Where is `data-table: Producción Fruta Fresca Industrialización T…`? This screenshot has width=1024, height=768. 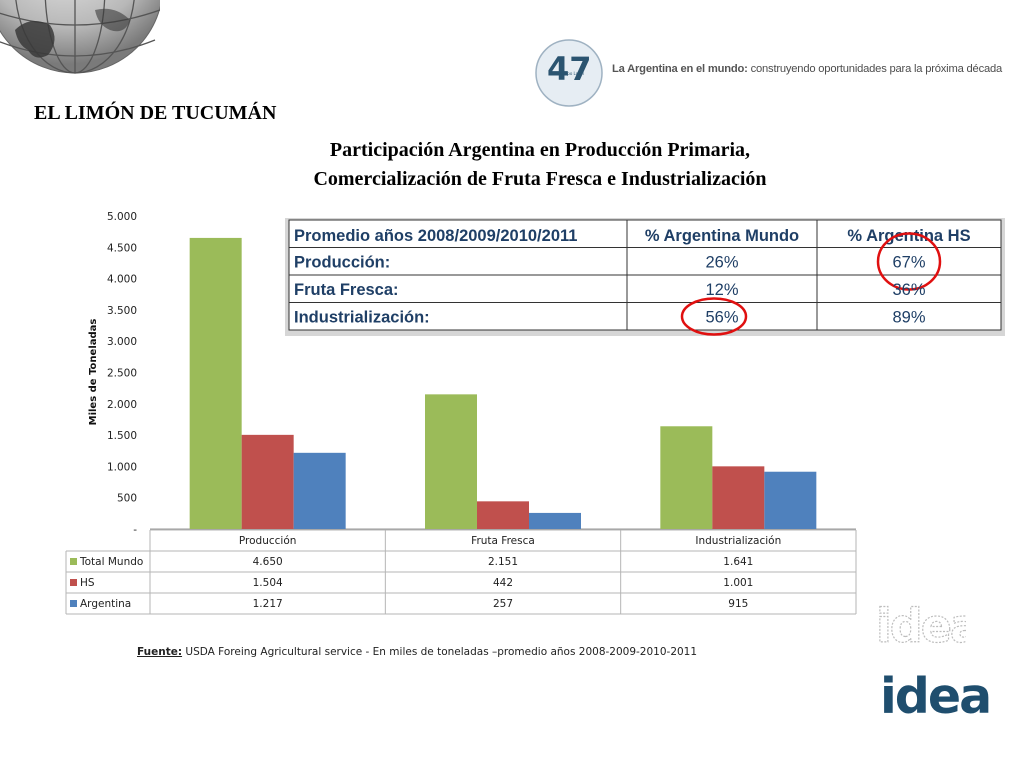 data-table: Producción Fruta Fresca Industrialización T… is located at coordinates (461, 572).